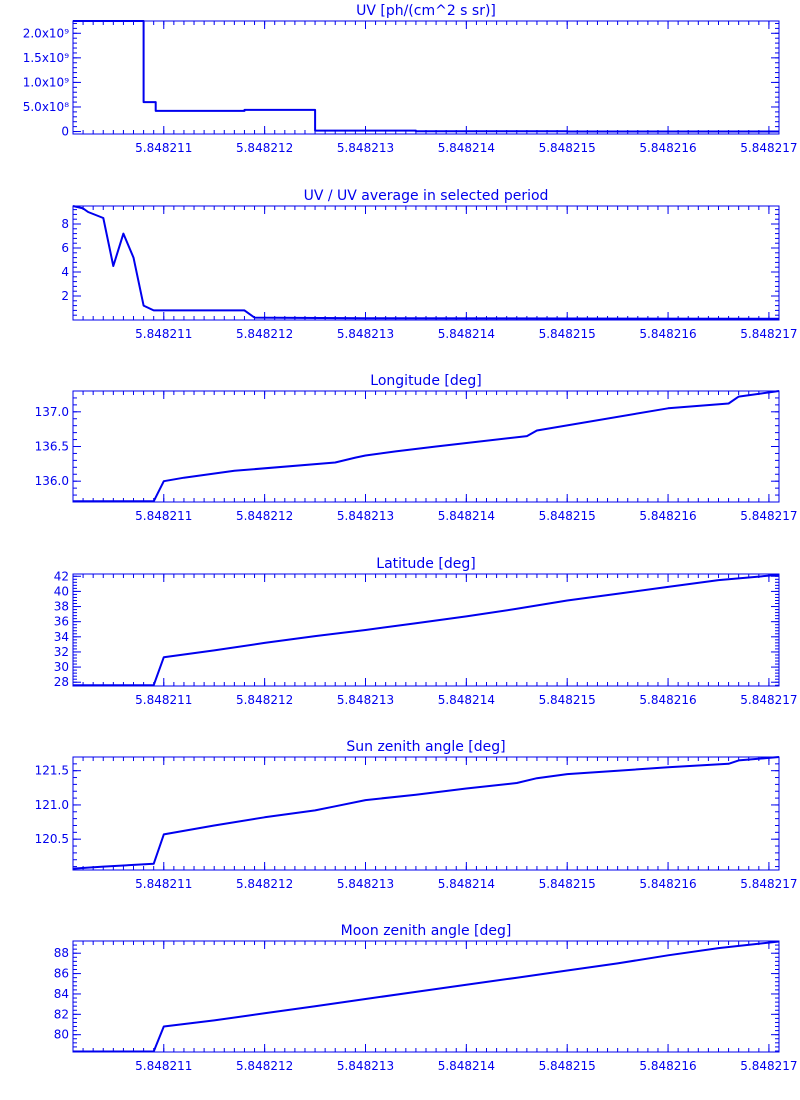  I want to click on y-tick-label: 2, so click(65, 296).